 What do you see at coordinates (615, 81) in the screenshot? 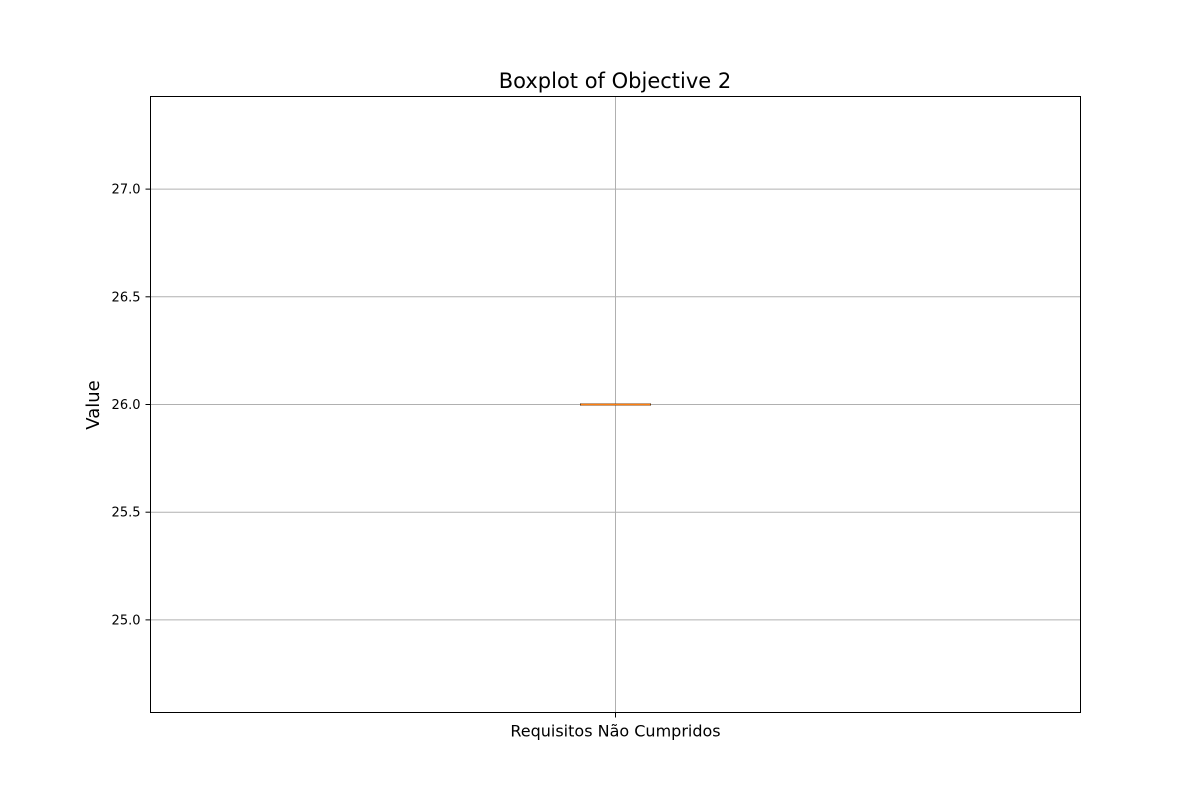
I see `chart-title: Boxplot of Objective 2` at bounding box center [615, 81].